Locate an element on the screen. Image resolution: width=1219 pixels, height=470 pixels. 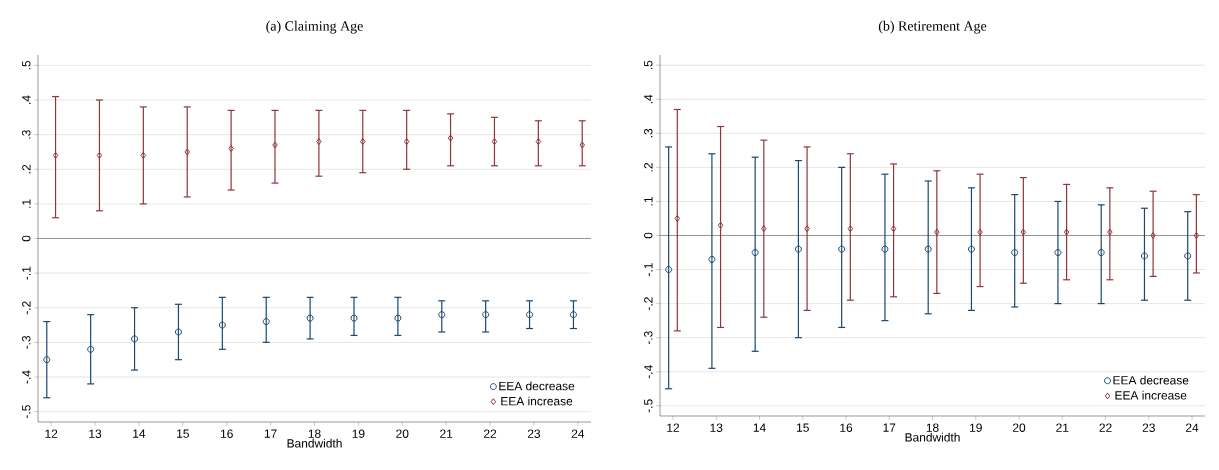
chart-title: (a) Claiming Age is located at coordinates (314, 27).